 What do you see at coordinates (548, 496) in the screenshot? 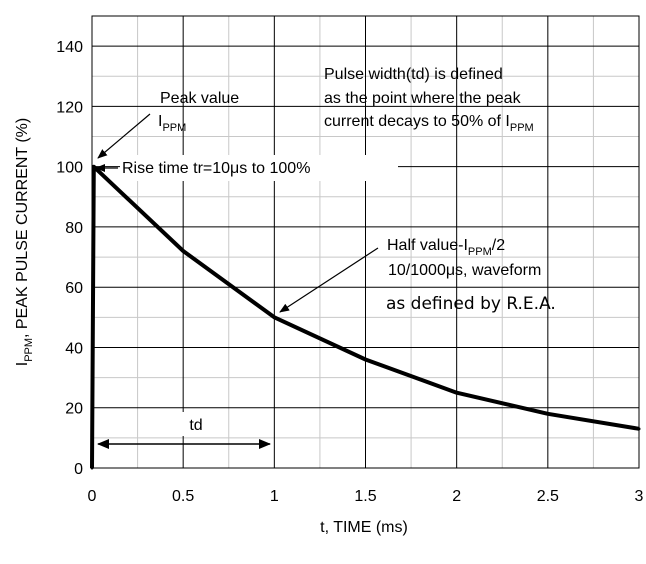
I see `x-tick-label: 2.5` at bounding box center [548, 496].